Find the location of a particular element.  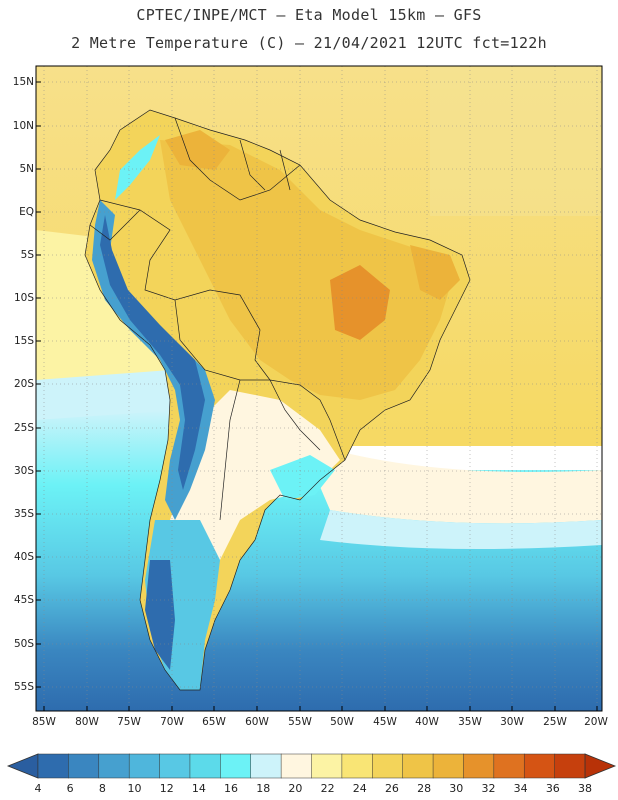

lon-label: 30W is located at coordinates (512, 722).